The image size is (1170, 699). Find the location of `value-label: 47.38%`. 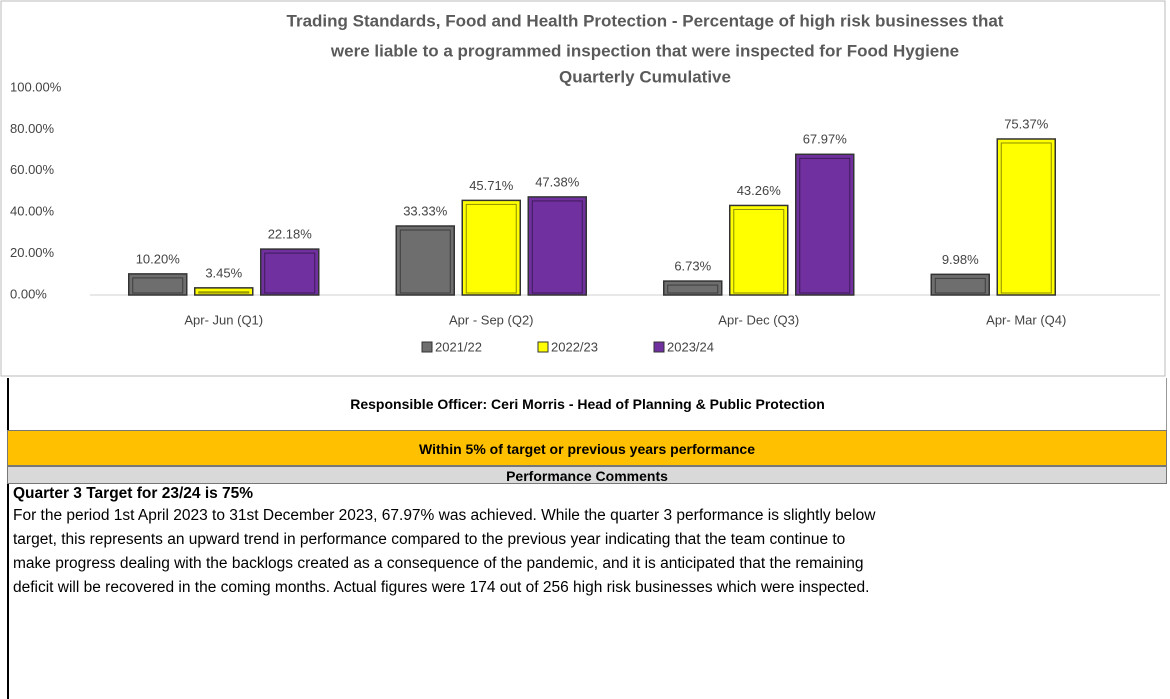

value-label: 47.38% is located at coordinates (557, 181).